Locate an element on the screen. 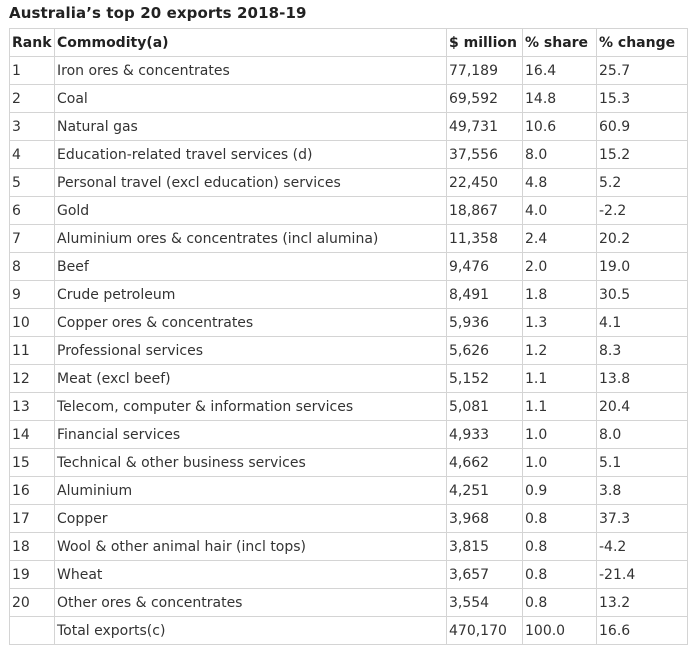  table-title: Australia’s top 20 exports 2018-19 is located at coordinates (158, 13).